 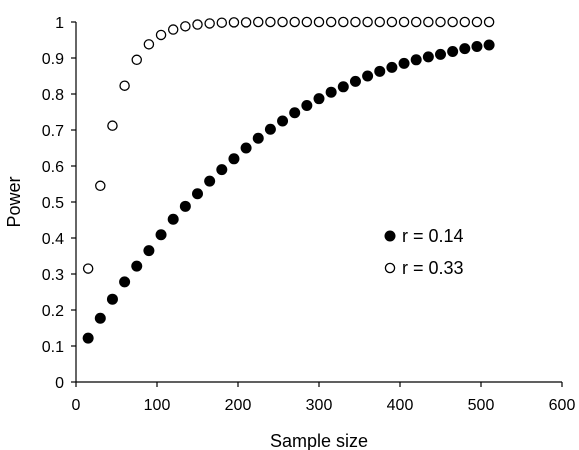 What do you see at coordinates (53, 239) in the screenshot?
I see `y-tick-label: 0.4` at bounding box center [53, 239].